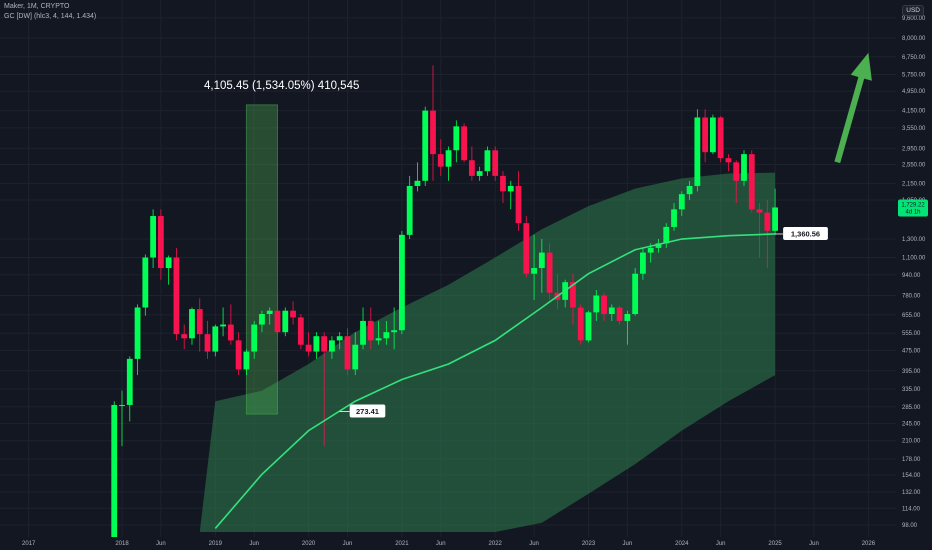  I want to click on time-tick-label: 2017, so click(29, 544).